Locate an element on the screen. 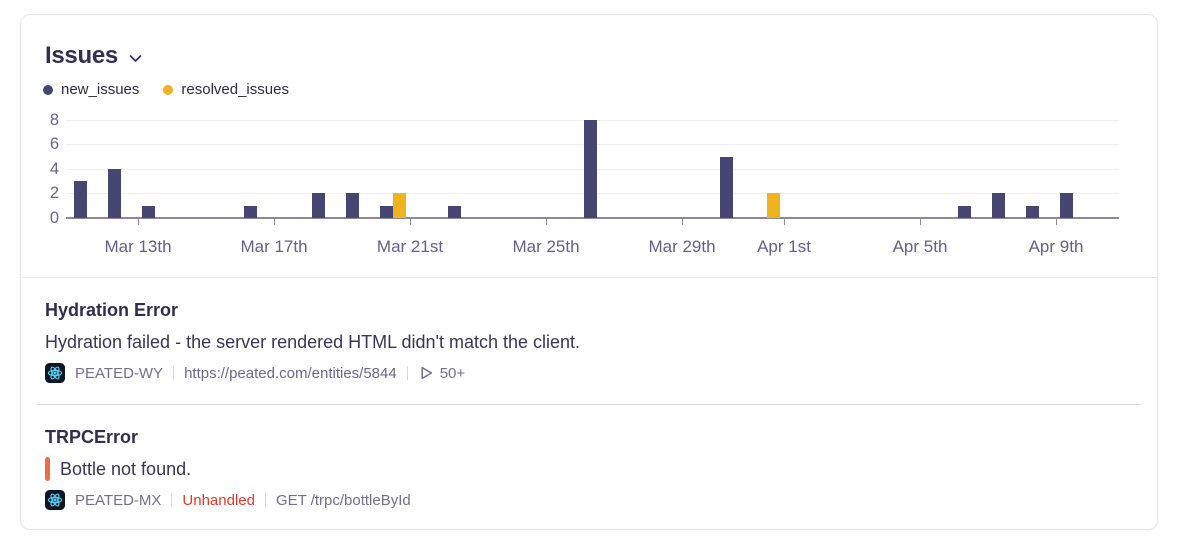  issue-title: Hydration Error is located at coordinates (112, 310).